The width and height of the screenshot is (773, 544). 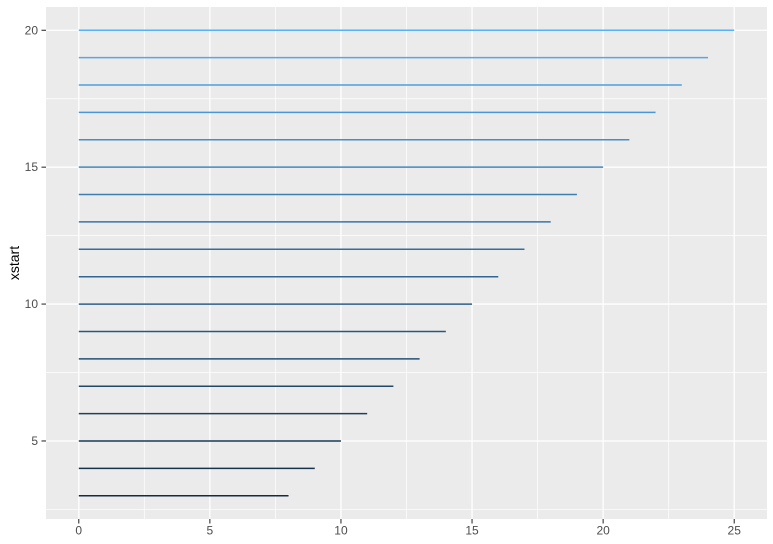 What do you see at coordinates (341, 531) in the screenshot?
I see `x-tick-label: 10` at bounding box center [341, 531].